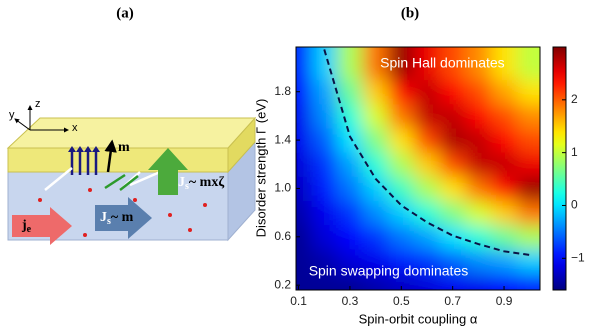 This screenshot has width=590, height=335. Describe the element at coordinates (282, 236) in the screenshot. I see `y-tick-label: 0.6` at that location.